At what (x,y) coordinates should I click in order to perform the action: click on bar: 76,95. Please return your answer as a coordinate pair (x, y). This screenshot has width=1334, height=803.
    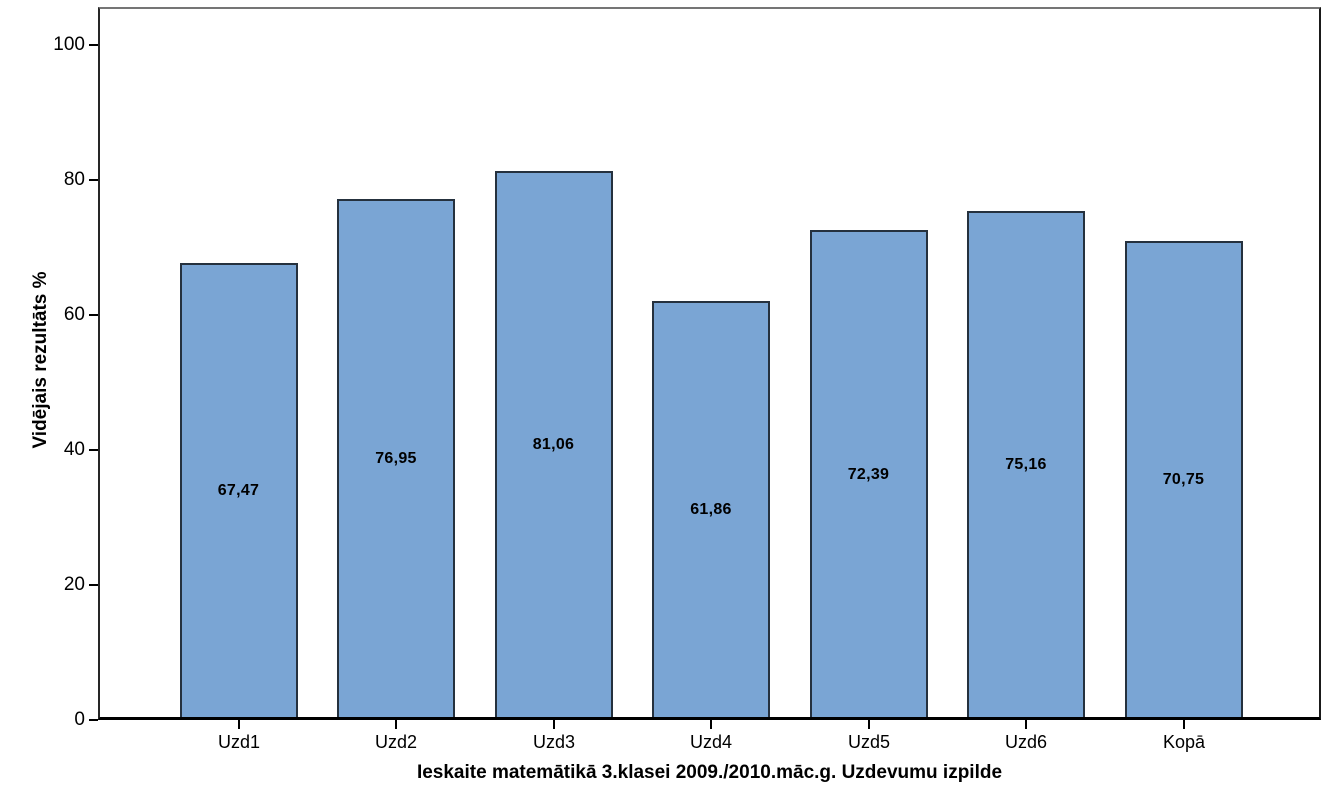
    Looking at the image, I should click on (396, 458).